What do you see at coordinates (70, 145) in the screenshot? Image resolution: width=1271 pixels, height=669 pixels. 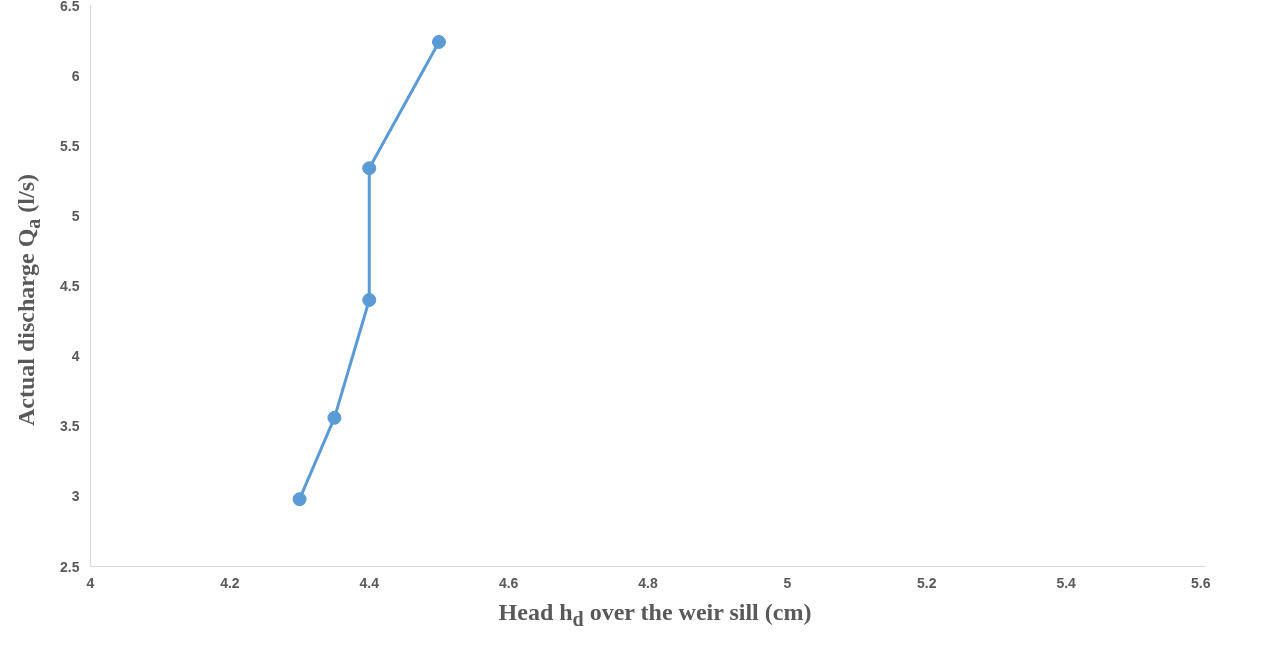 I see `y-tick-label: 5.5` at bounding box center [70, 145].